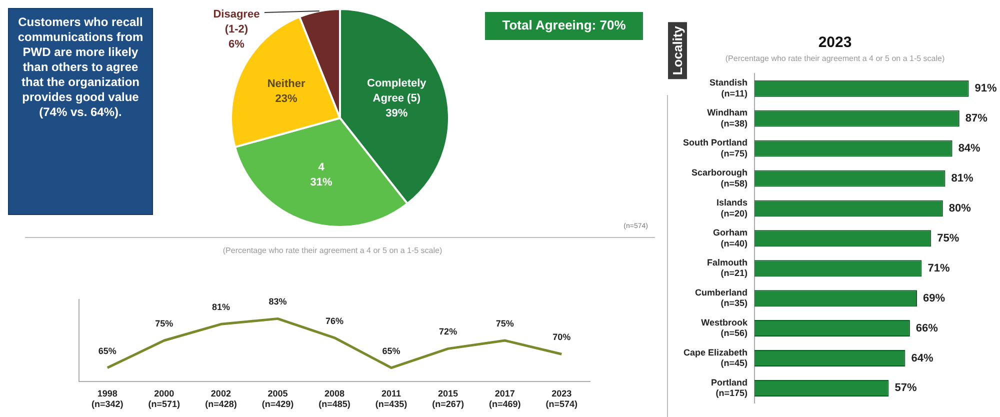 This screenshot has width=1000, height=417. Describe the element at coordinates (397, 113) in the screenshot. I see `data-label: 39%` at that location.